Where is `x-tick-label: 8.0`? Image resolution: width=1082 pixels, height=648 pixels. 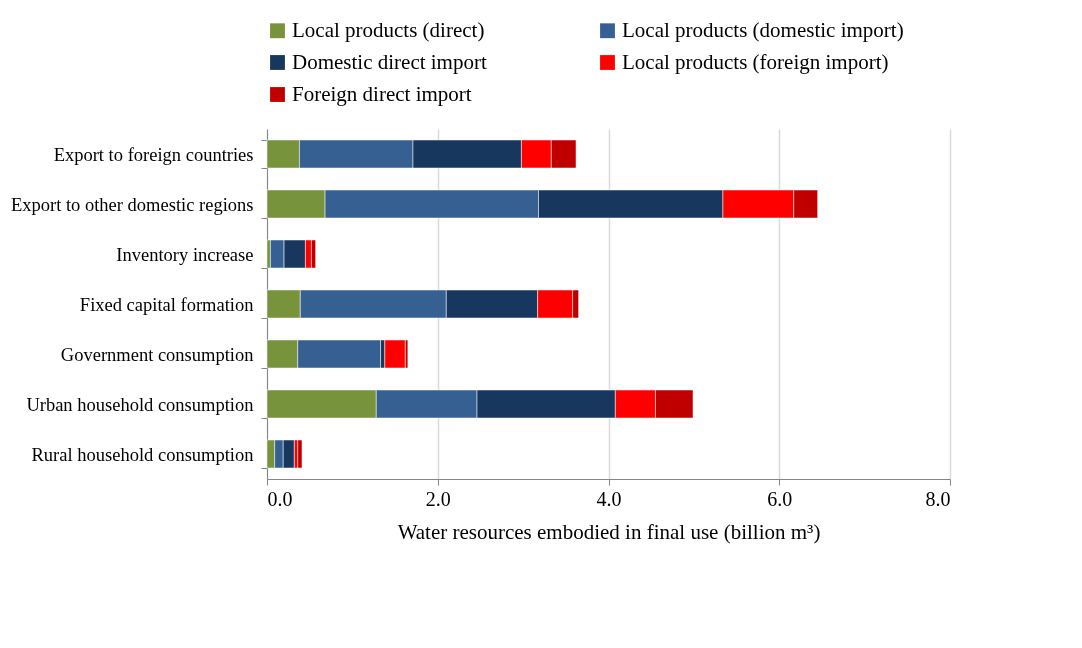 x-tick-label: 8.0 is located at coordinates (938, 498).